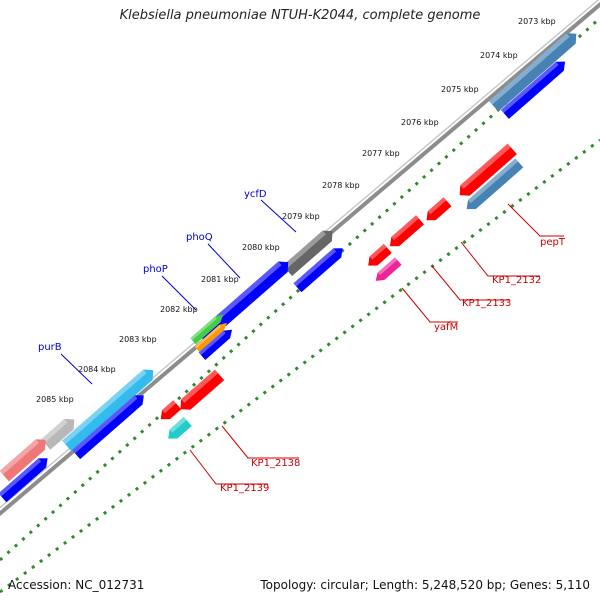 This screenshot has width=600, height=600. I want to click on gene-block-pink-body, so click(23, 460).